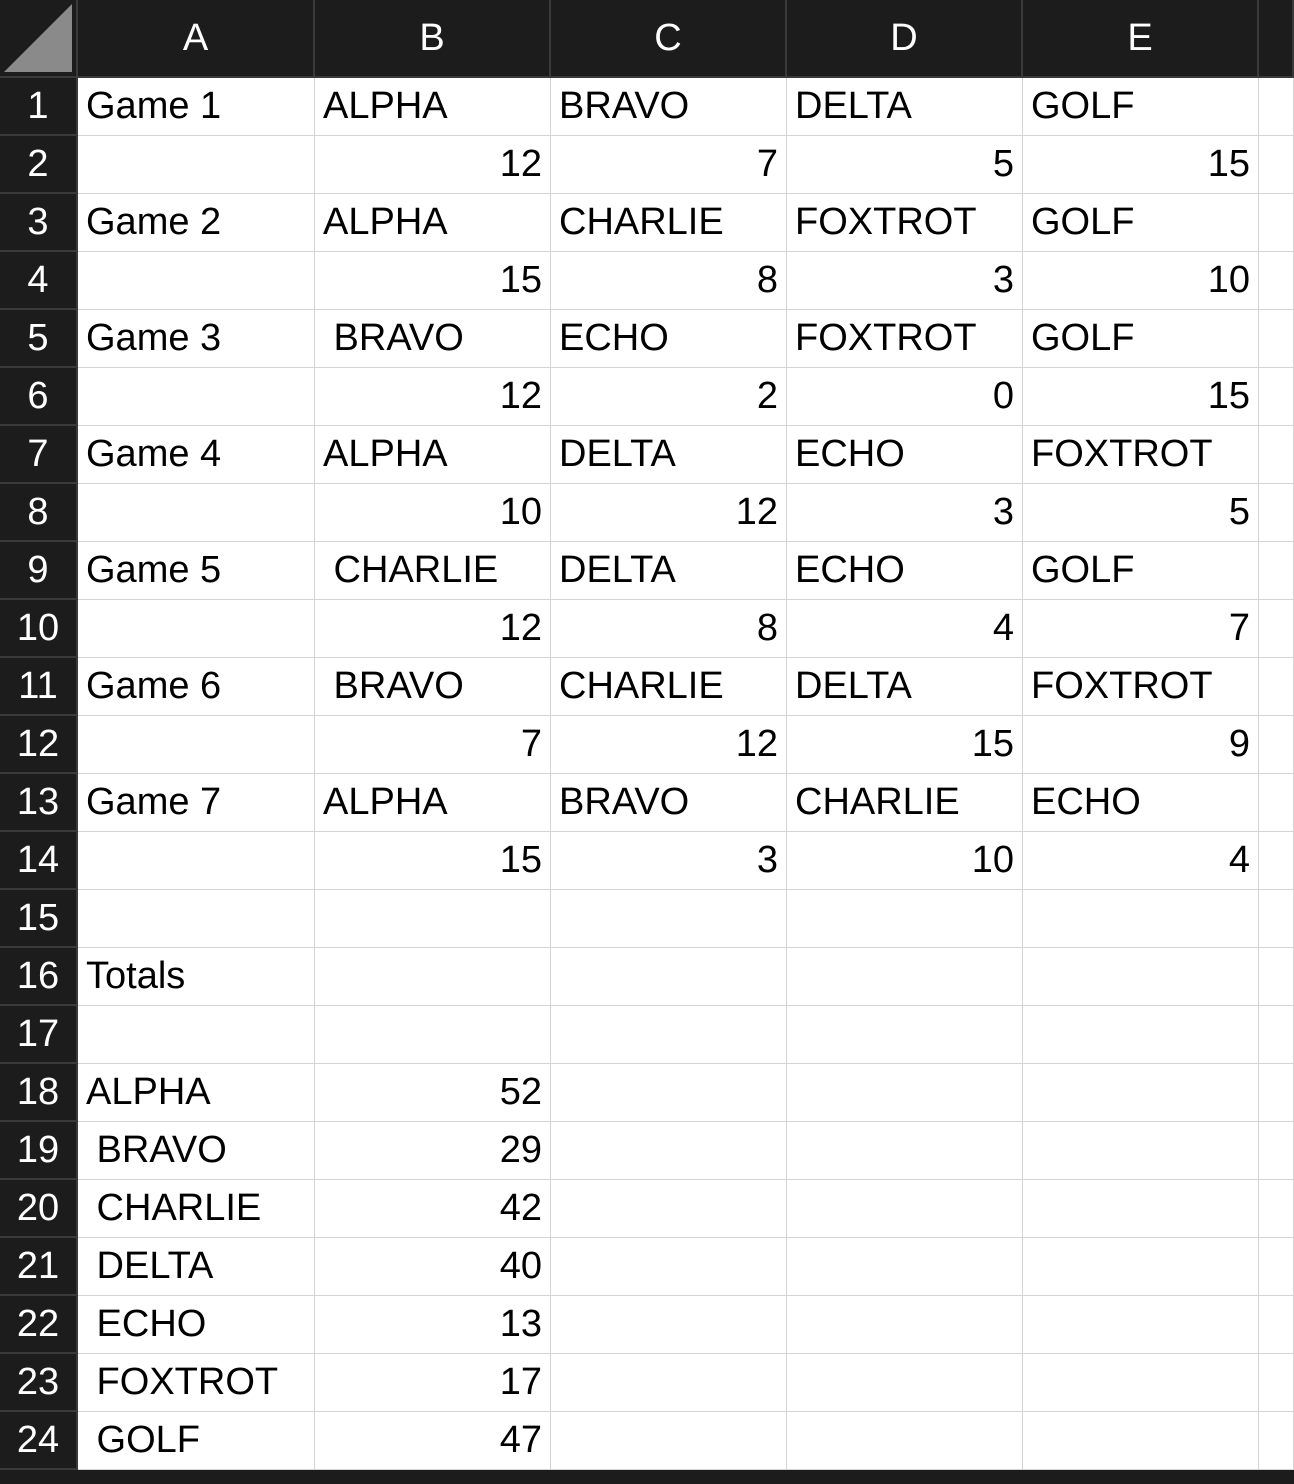  Describe the element at coordinates (669, 919) in the screenshot. I see `cell-c15` at that location.